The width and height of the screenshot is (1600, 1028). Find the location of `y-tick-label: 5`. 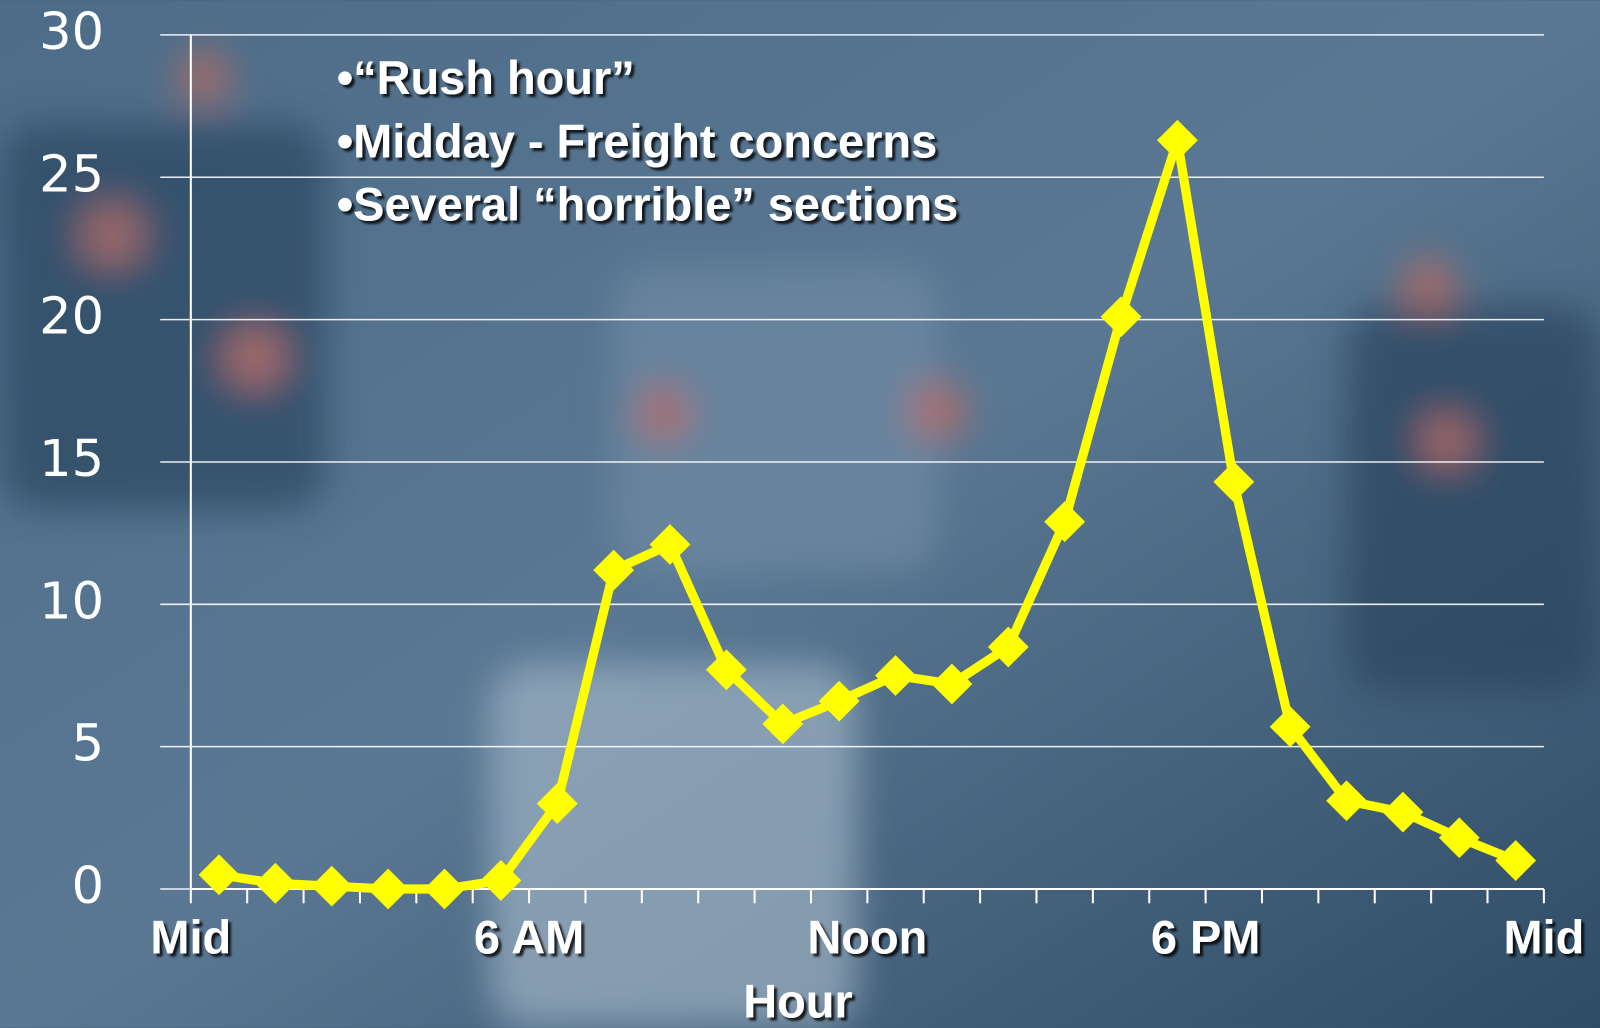

y-tick-label: 5 is located at coordinates (88, 744).